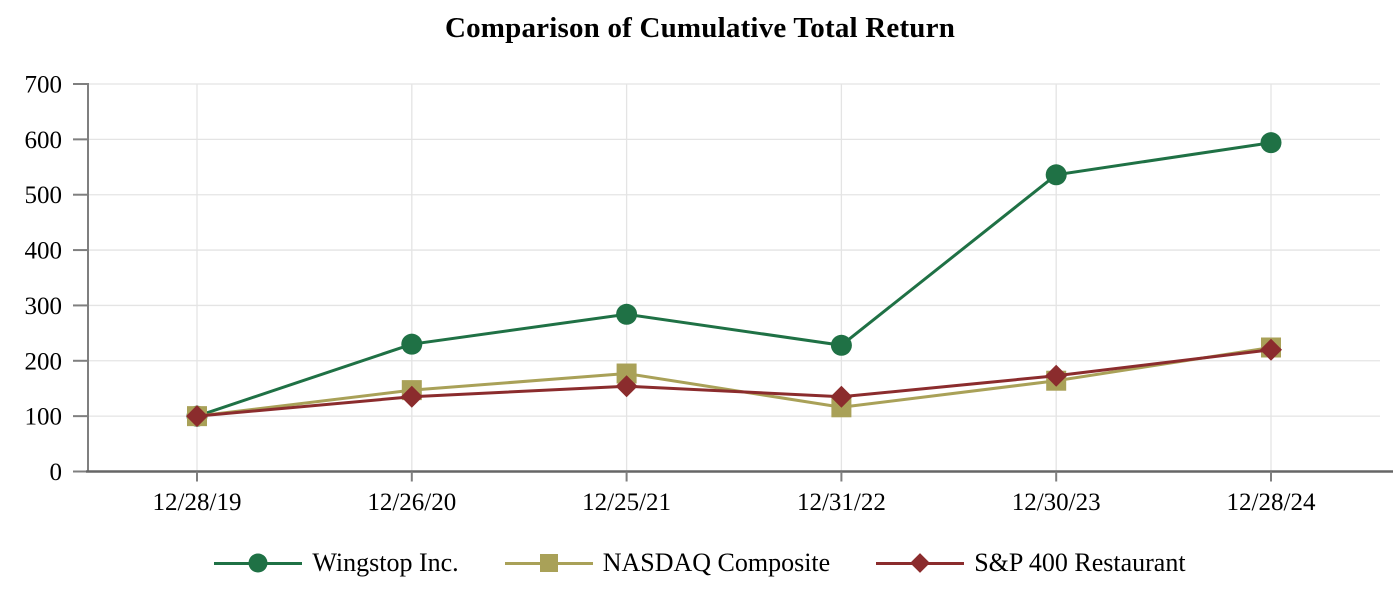 Image resolution: width=1400 pixels, height=614 pixels. What do you see at coordinates (1056, 502) in the screenshot?
I see `x-tick-label: 12/30/23` at bounding box center [1056, 502].